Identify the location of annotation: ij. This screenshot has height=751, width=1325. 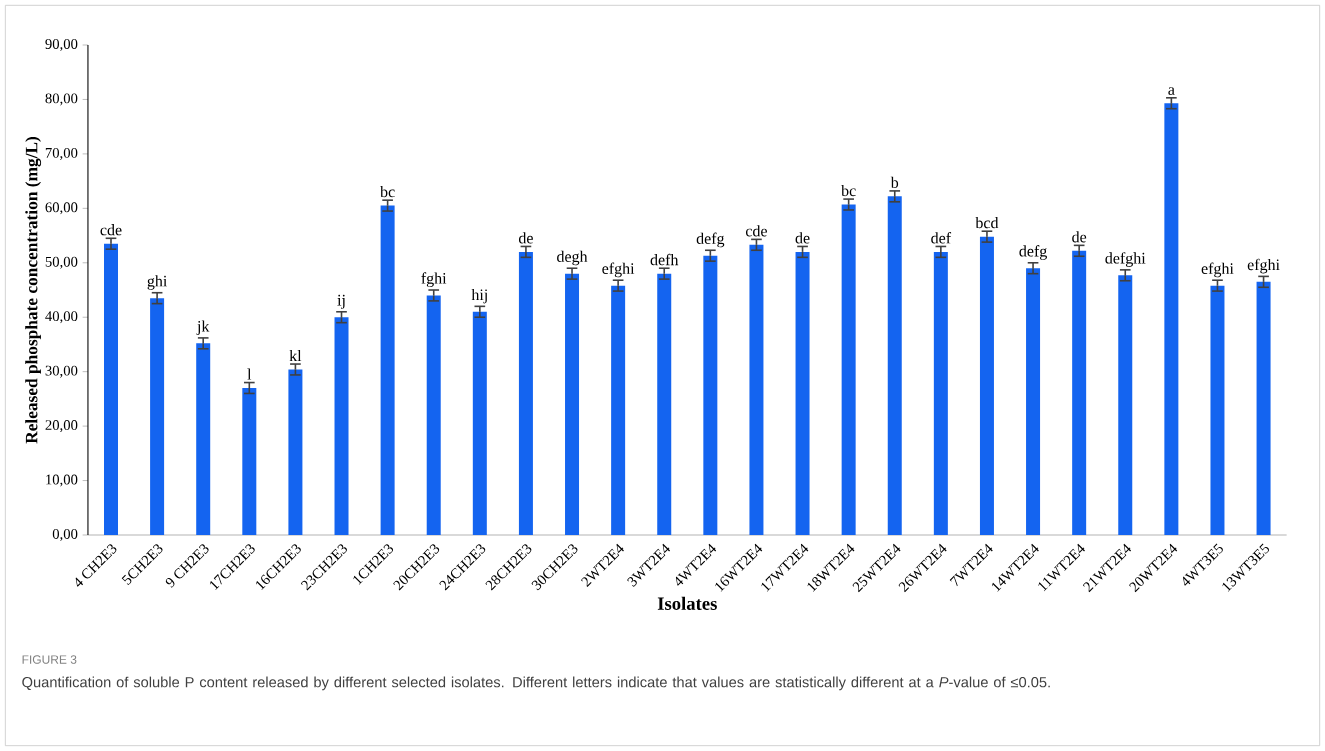
(341, 301).